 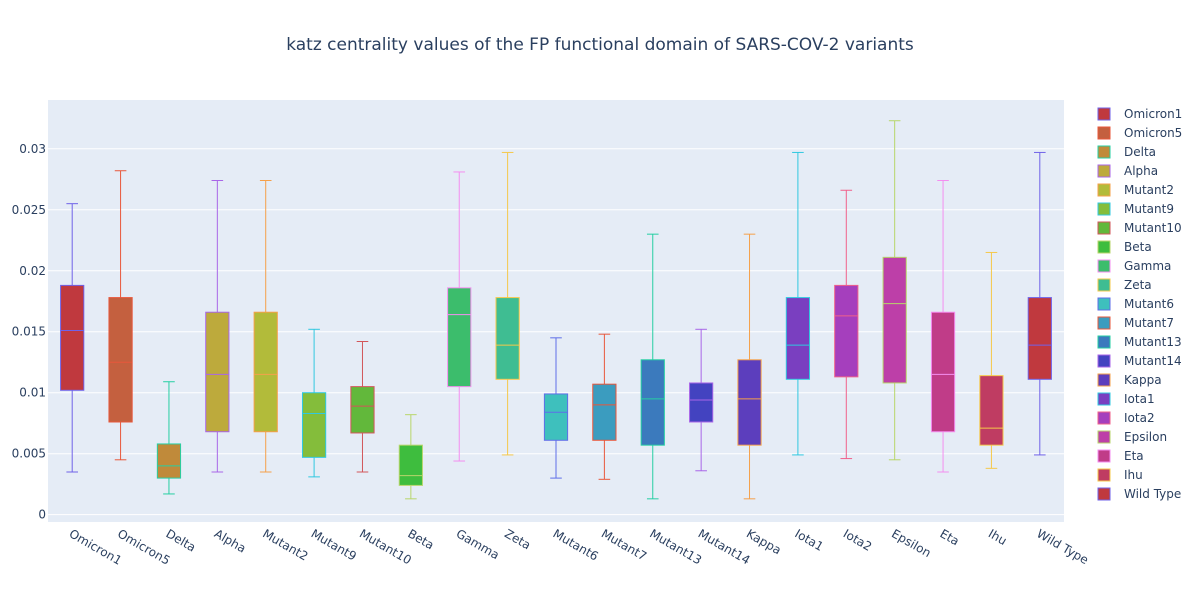 I want to click on legend-item-ihu: Ihu, so click(x=1120, y=475).